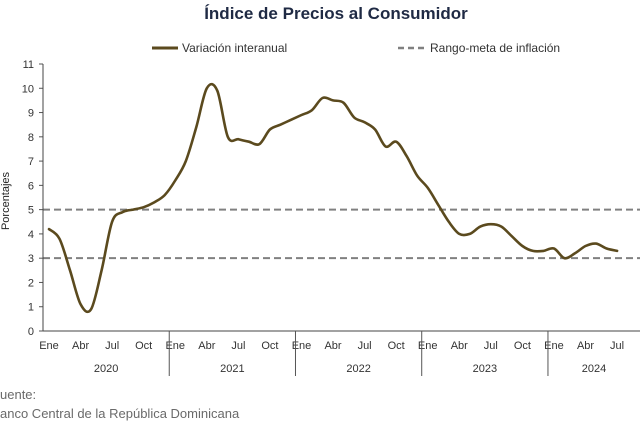 This screenshot has height=424, width=640. Describe the element at coordinates (31, 283) in the screenshot. I see `y-tick-label: 2` at that location.